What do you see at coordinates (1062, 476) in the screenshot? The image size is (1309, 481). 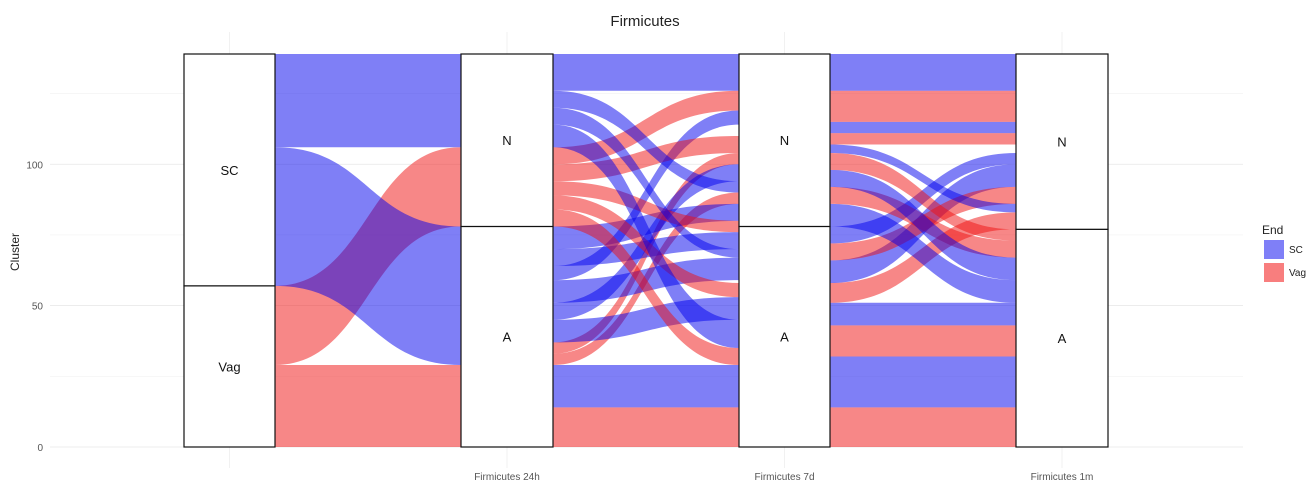 I see `x-tick-label: Firmicutes 1m` at bounding box center [1062, 476].